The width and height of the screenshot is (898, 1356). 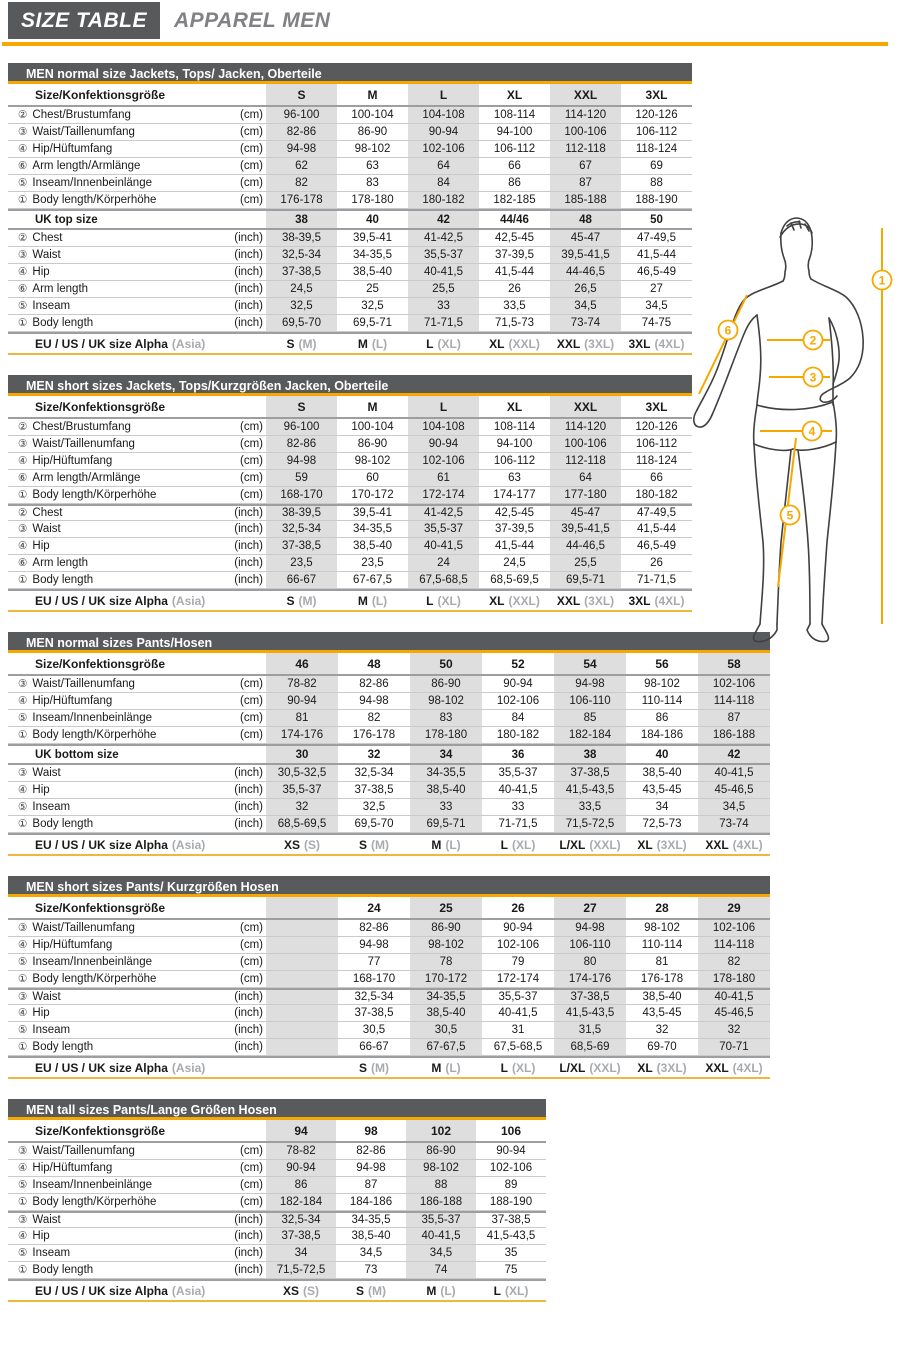 I want to click on measure-value-cell: 180-182, so click(x=518, y=735).